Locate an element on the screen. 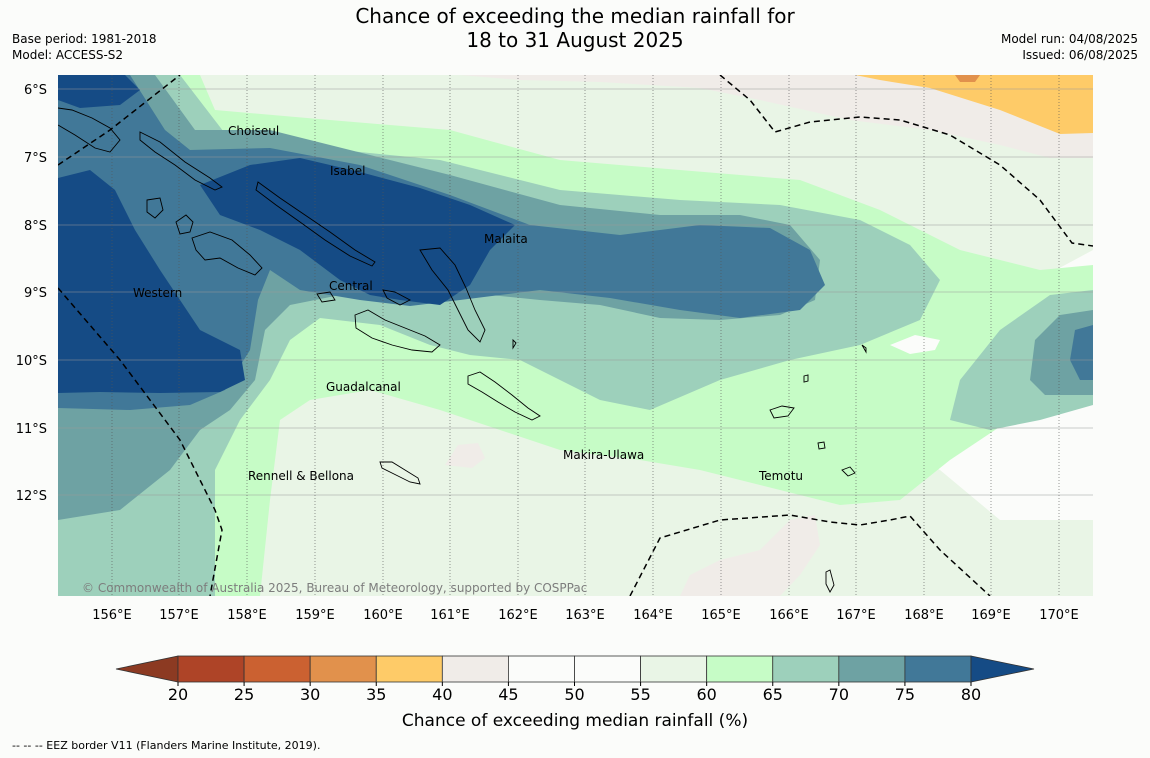  region-label-makira-ulawa: Makira-Ulawa is located at coordinates (603, 455).